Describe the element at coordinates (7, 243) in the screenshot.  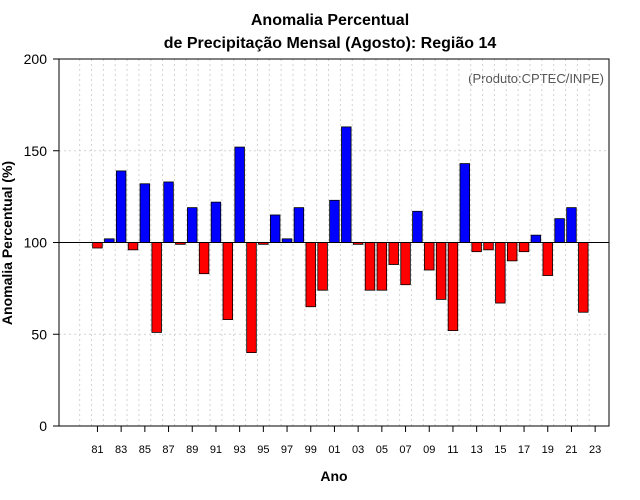
I see `y-axis-label: Anomalia Percentual (%)` at that location.